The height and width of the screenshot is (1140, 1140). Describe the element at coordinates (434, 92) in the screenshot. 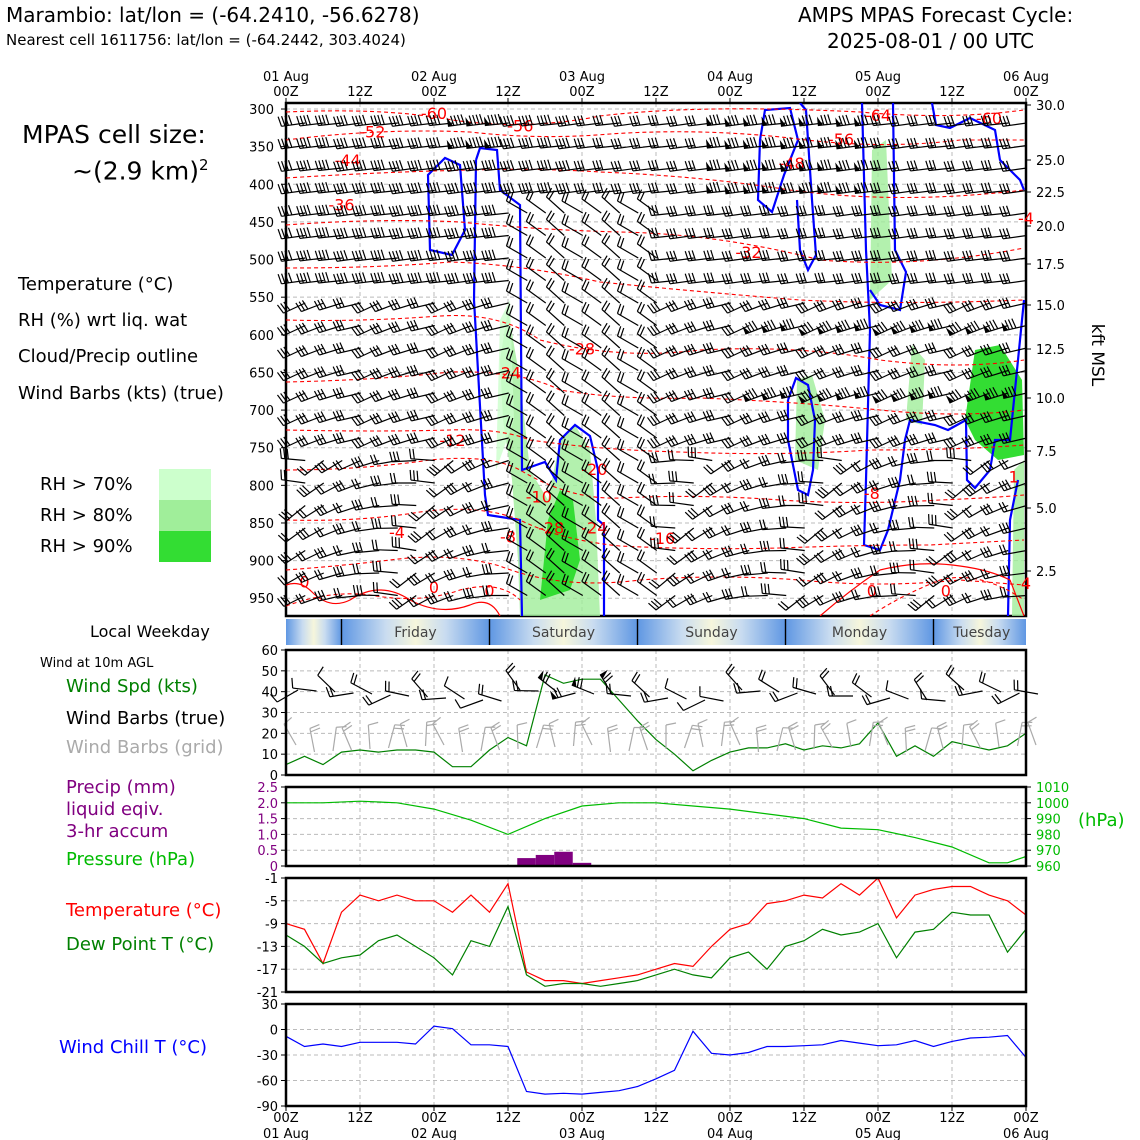

I see `top-hour-label: 00Z` at that location.